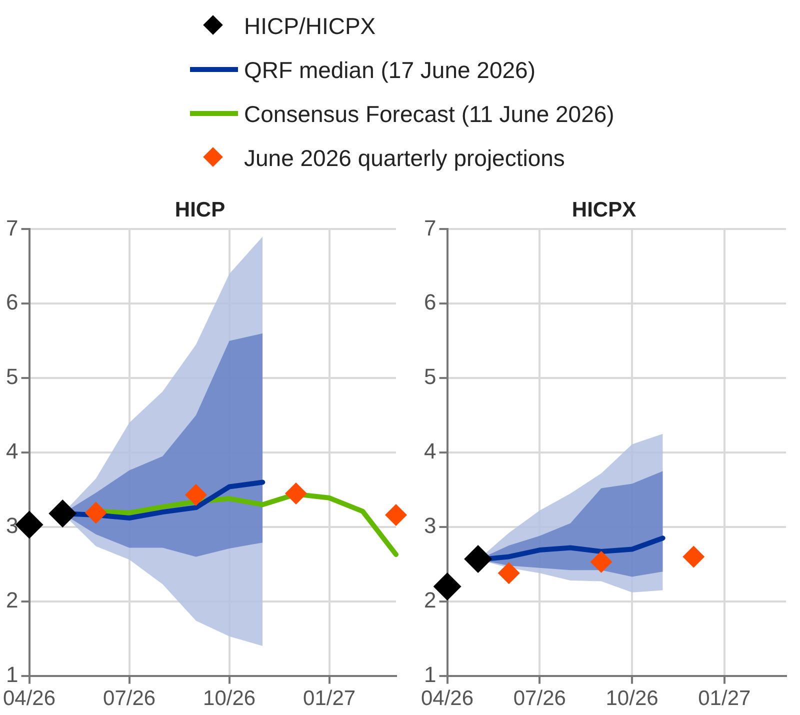 This screenshot has height=715, width=800. I want to click on legend-label: Consensus Forecast (11 June 2026), so click(429, 114).